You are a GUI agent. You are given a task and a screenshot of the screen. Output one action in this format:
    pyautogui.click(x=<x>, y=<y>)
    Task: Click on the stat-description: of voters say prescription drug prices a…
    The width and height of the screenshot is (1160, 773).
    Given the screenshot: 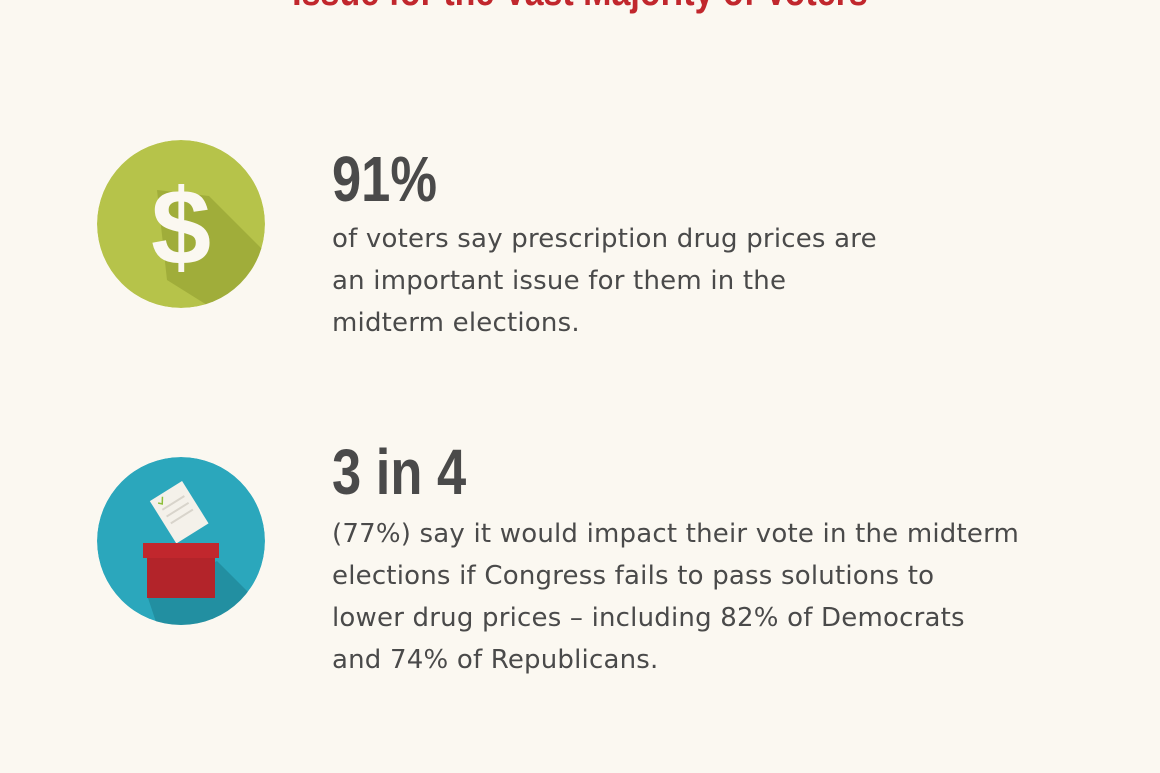 What is the action you would take?
    pyautogui.click(x=604, y=281)
    